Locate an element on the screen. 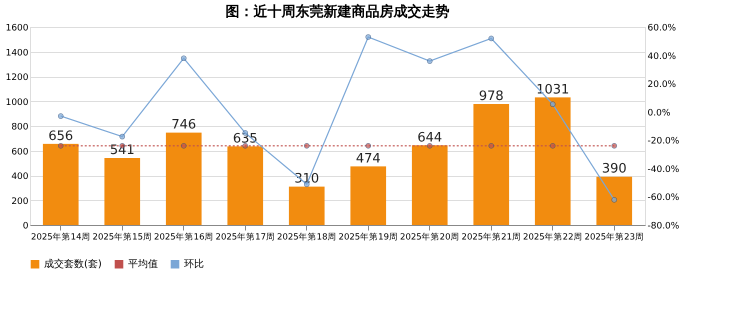 This screenshot has height=312, width=740. data-label: 541 is located at coordinates (122, 150).